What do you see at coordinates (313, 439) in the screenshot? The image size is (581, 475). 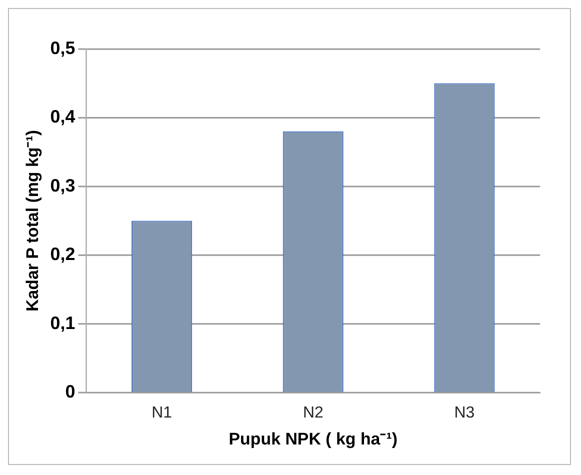 I see `x-axis-title: Pupuk NPK ( kg ha⁻¹)` at bounding box center [313, 439].